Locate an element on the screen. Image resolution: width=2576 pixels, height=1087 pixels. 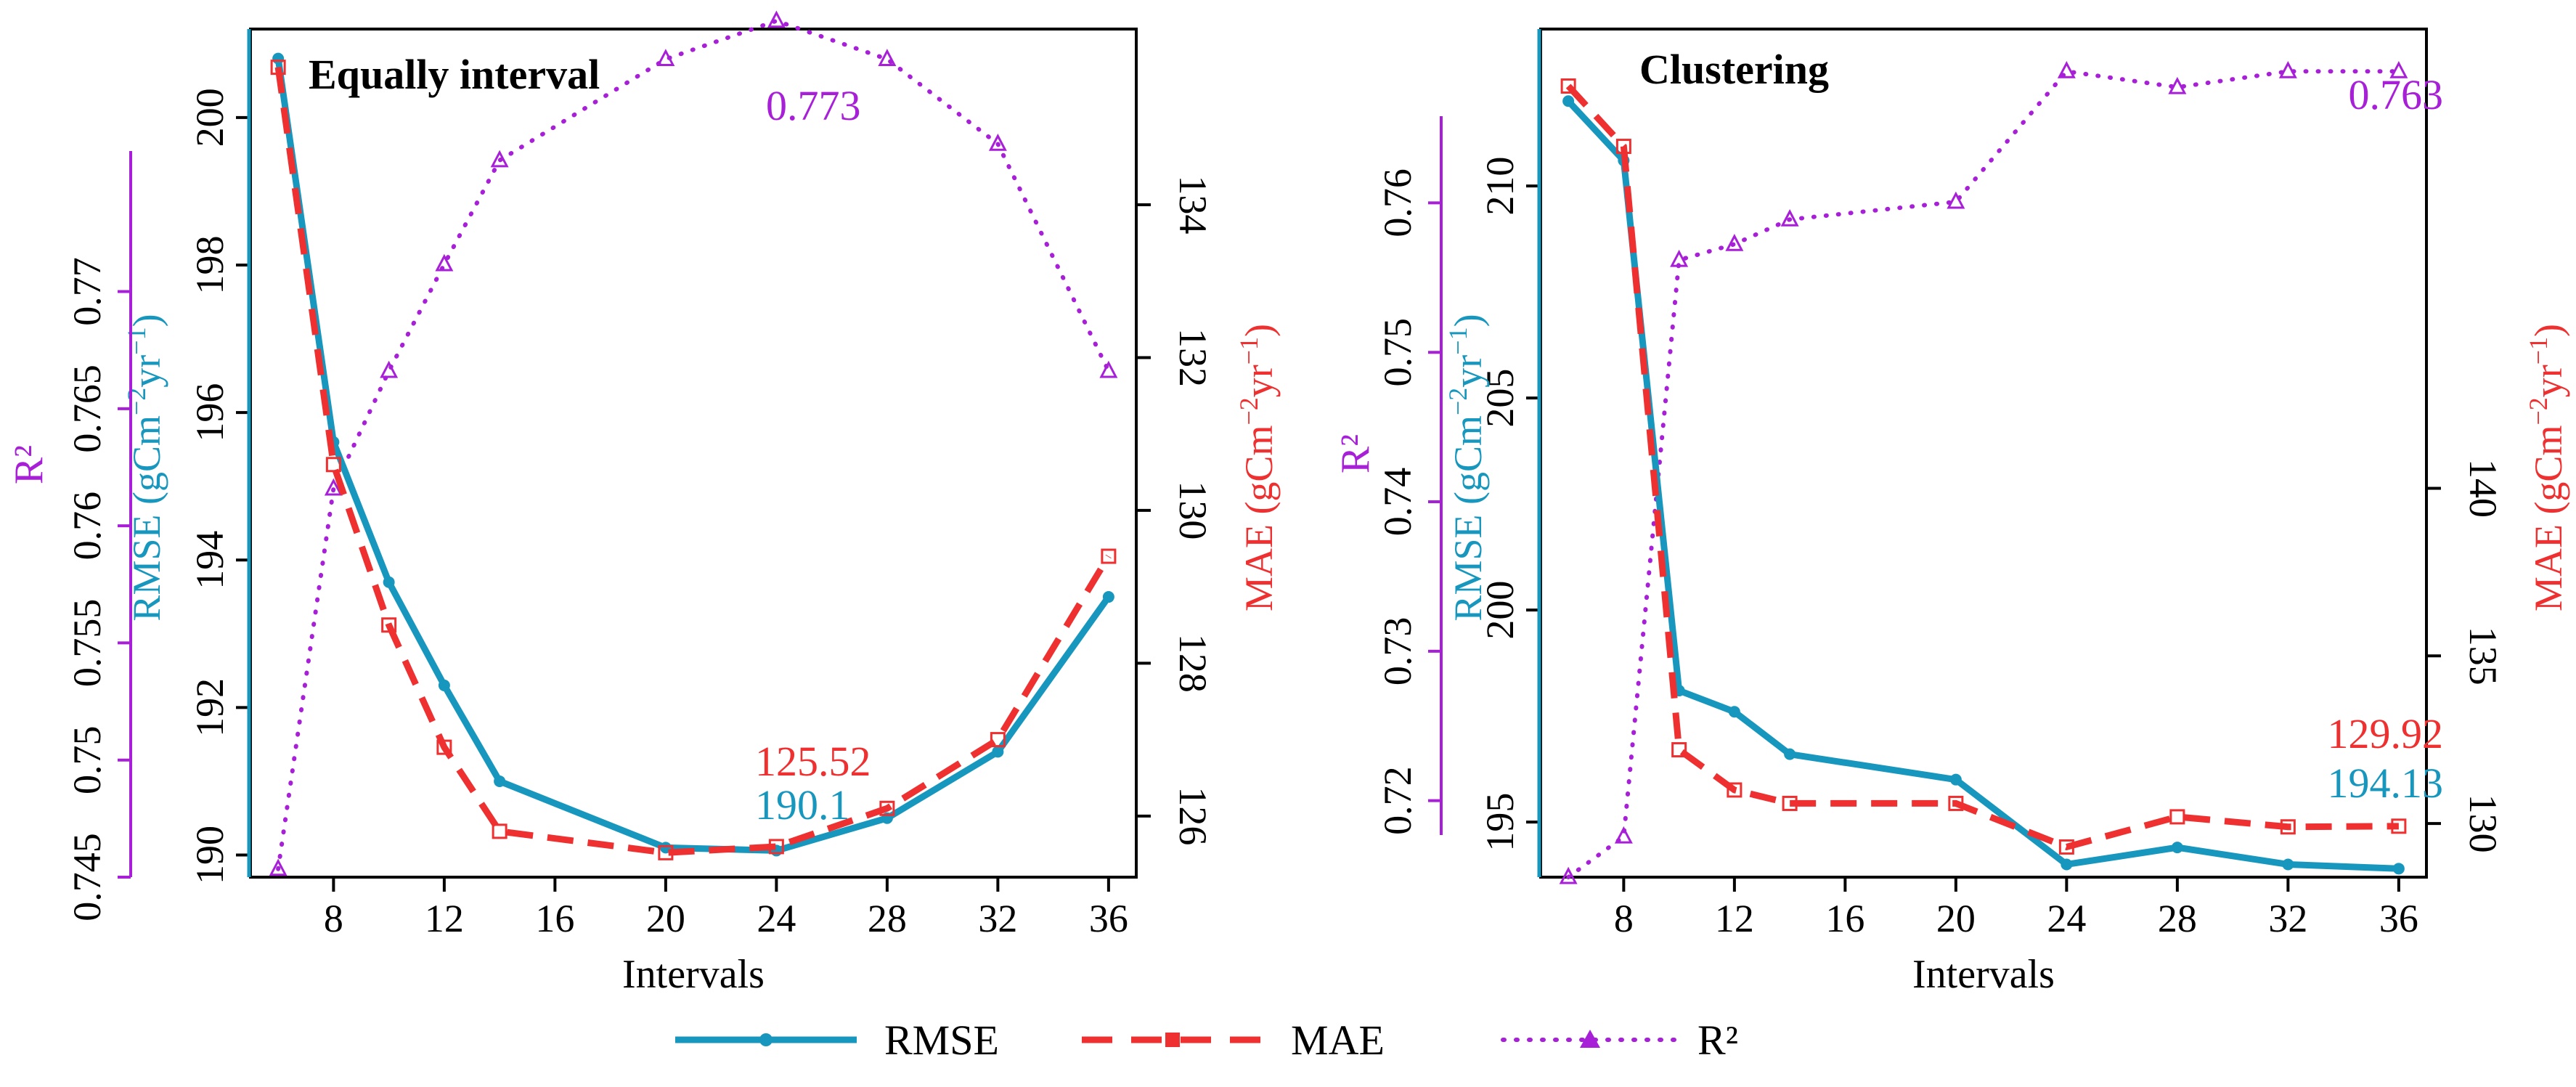
x-axis-label: Intervals is located at coordinates (693, 974).